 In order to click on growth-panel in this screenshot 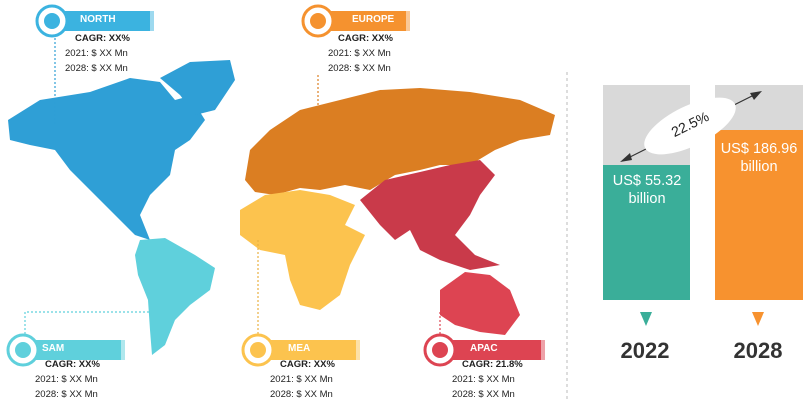, I will do `click(703, 205)`.